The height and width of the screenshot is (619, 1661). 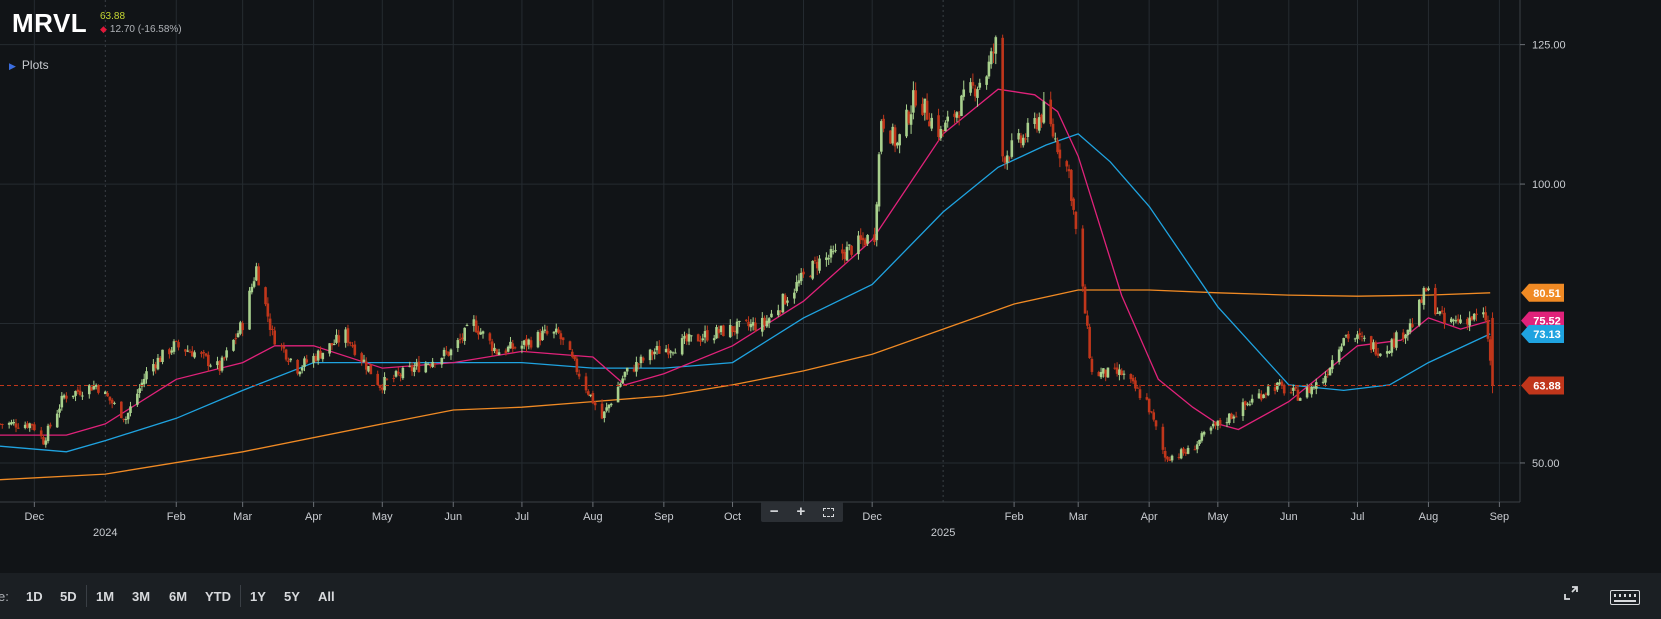 I want to click on keyboard-icon, so click(x=1625, y=597).